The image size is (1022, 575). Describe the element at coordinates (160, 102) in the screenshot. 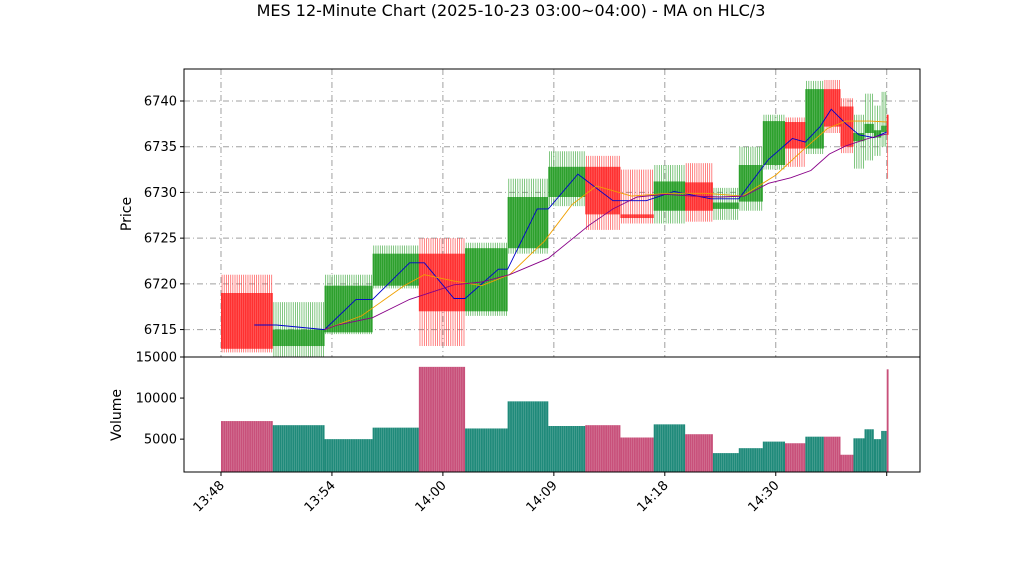

I see `price-tick-label: 6740` at that location.